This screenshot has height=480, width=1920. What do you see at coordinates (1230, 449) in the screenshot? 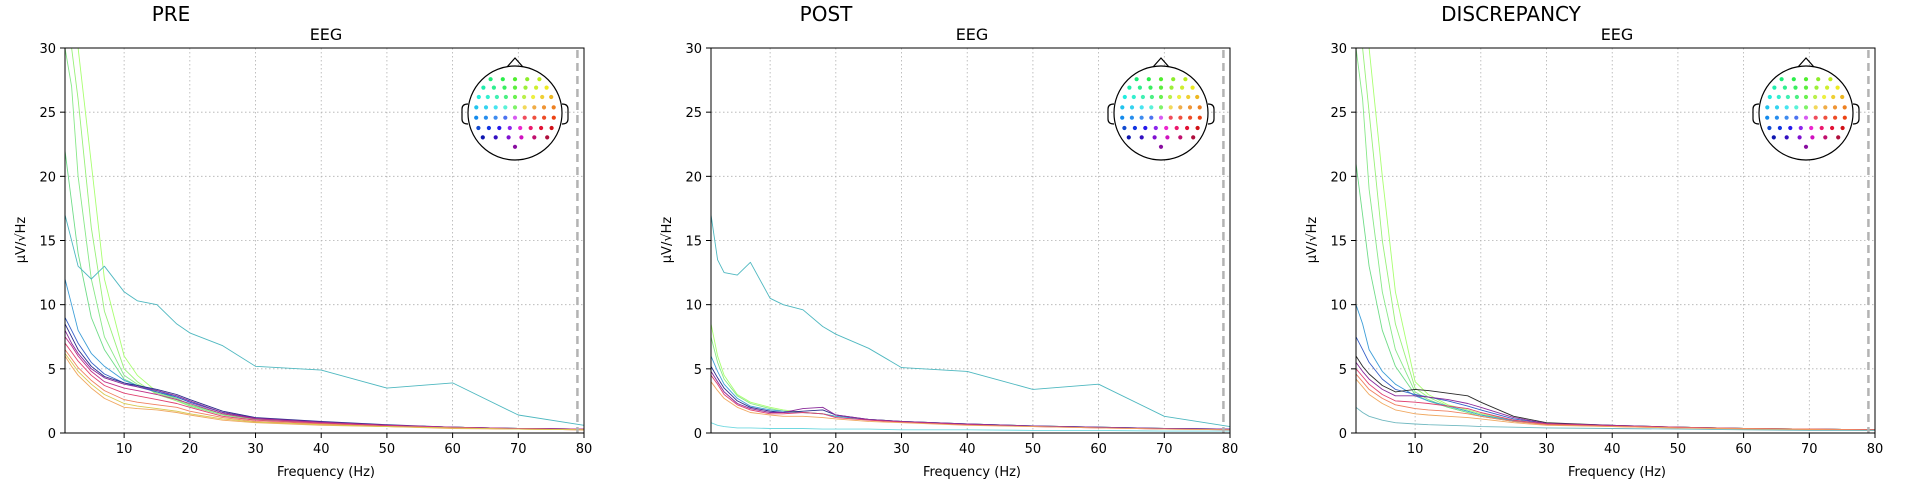
I see `x-tick-label: 80` at bounding box center [1230, 449].